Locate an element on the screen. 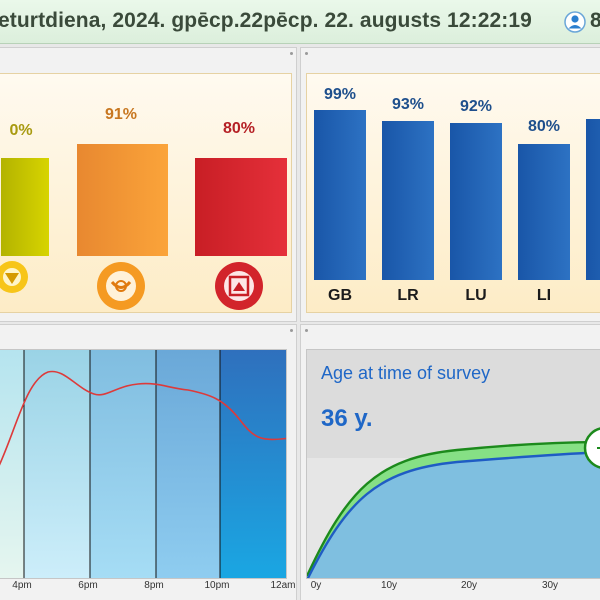 The height and width of the screenshot is (600, 600). organ-value-label: 9 is located at coordinates (592, 101).